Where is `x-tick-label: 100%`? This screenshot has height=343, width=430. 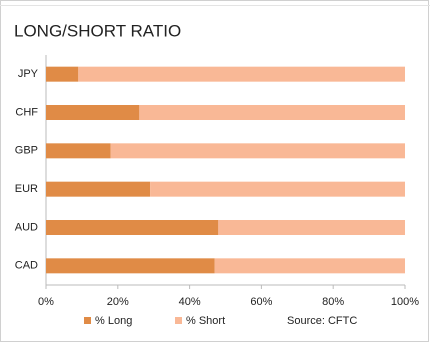
x-tick-label: 100% is located at coordinates (405, 302).